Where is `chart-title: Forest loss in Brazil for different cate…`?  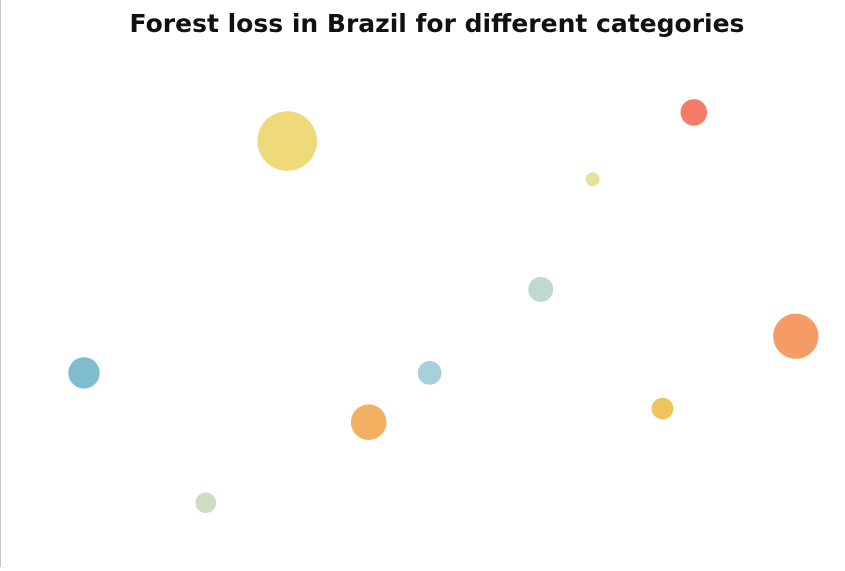 chart-title: Forest loss in Brazil for different cate… is located at coordinates (437, 23).